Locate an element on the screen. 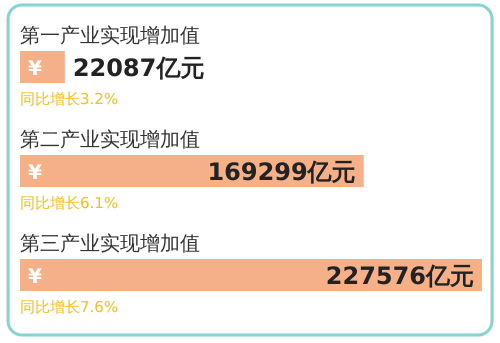 The image size is (500, 343). data-label: 169299亿元 is located at coordinates (281, 172).